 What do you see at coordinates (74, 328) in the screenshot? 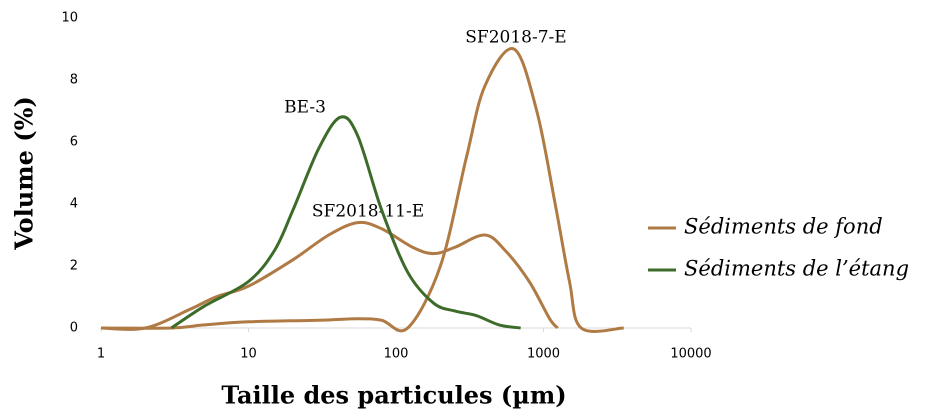
I see `y-tick-label: 0` at bounding box center [74, 328].